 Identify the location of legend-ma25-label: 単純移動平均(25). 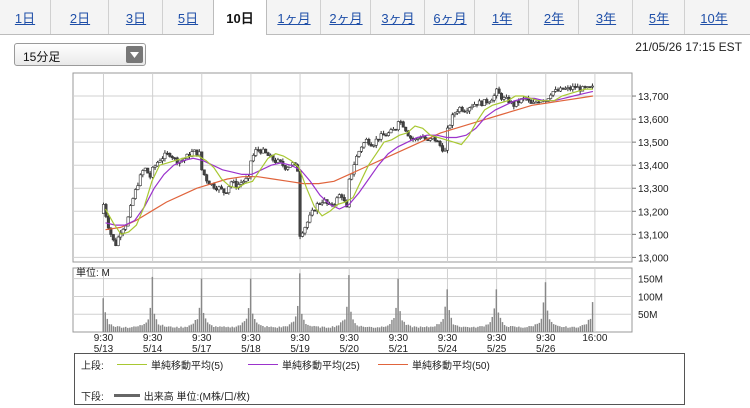
(321, 366).